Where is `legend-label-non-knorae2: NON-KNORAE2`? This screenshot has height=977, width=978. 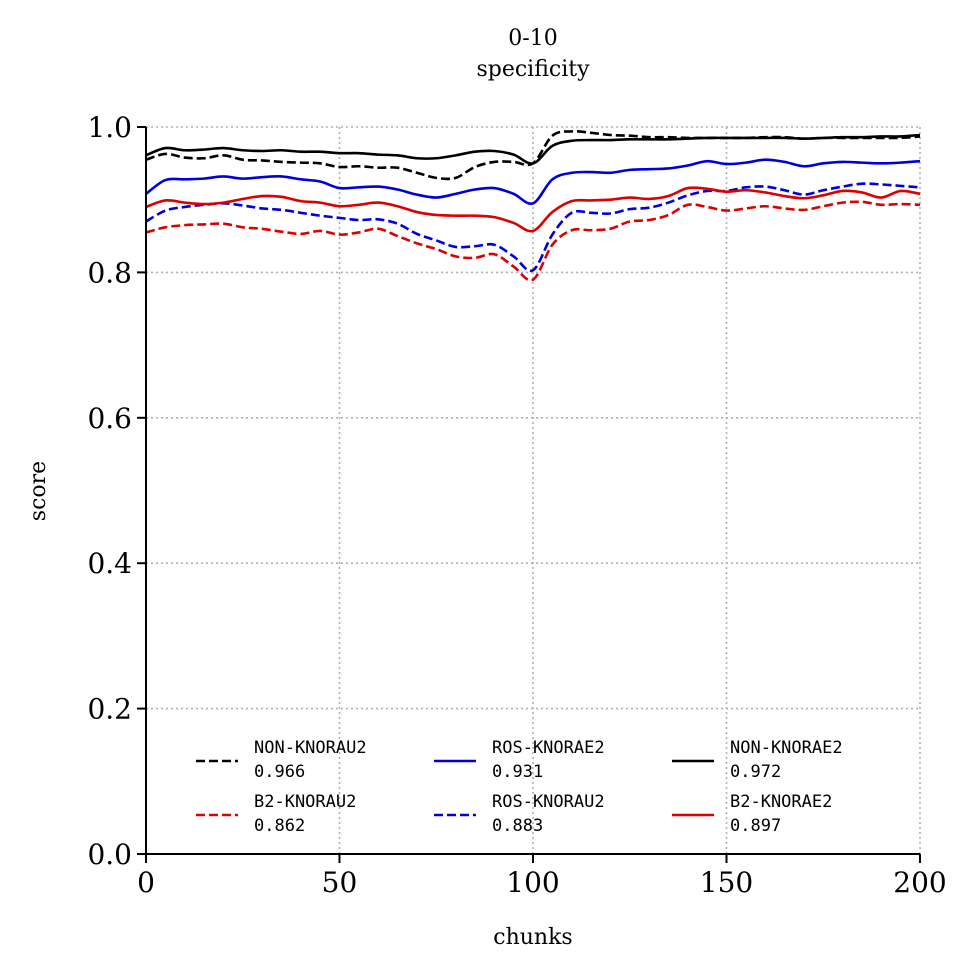
legend-label-non-knorae2: NON-KNORAE2 is located at coordinates (786, 748).